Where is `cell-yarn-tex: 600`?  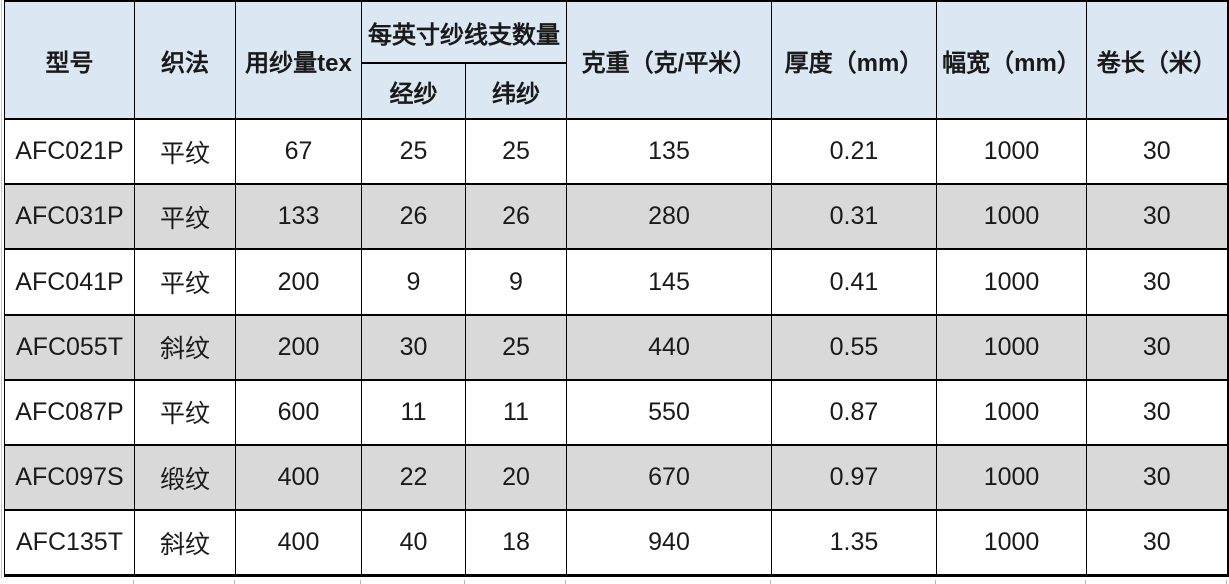
cell-yarn-tex: 600 is located at coordinates (298, 412).